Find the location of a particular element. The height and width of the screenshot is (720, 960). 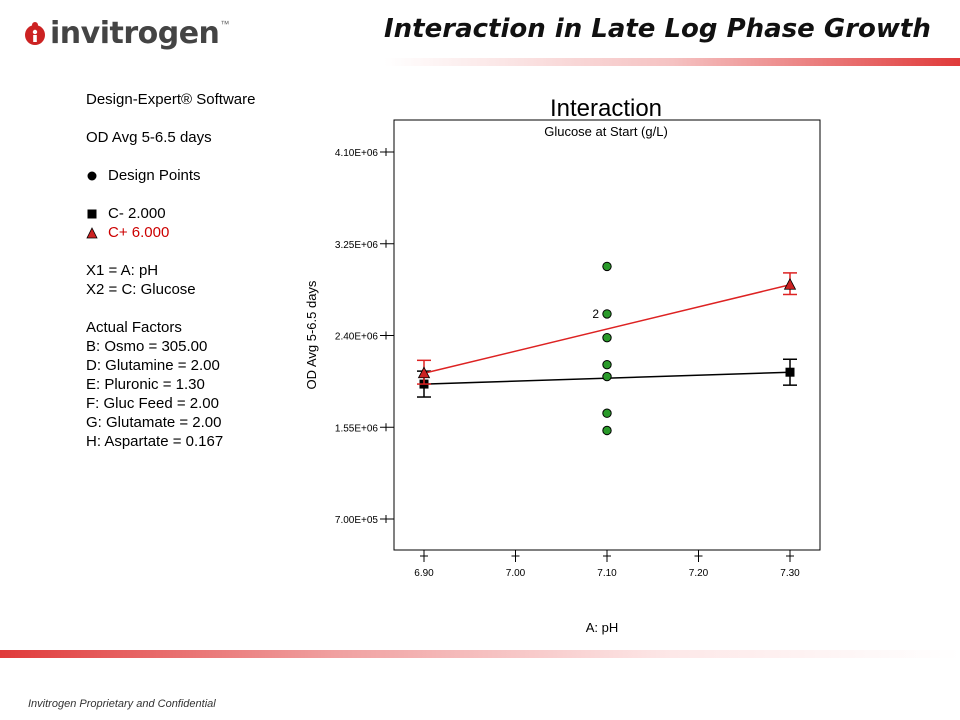

legend-factor: F: Gluc Feed = 2.00 is located at coordinates (152, 403).